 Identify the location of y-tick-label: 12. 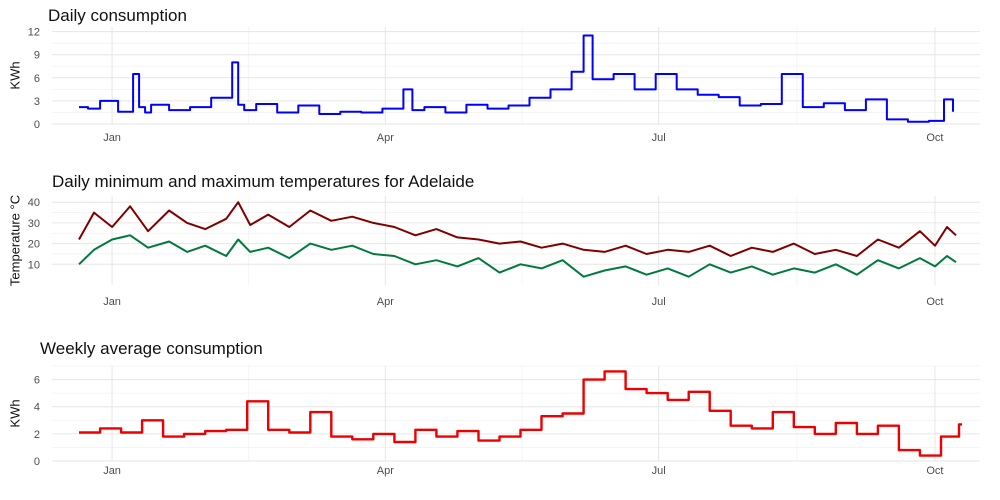
(34, 33).